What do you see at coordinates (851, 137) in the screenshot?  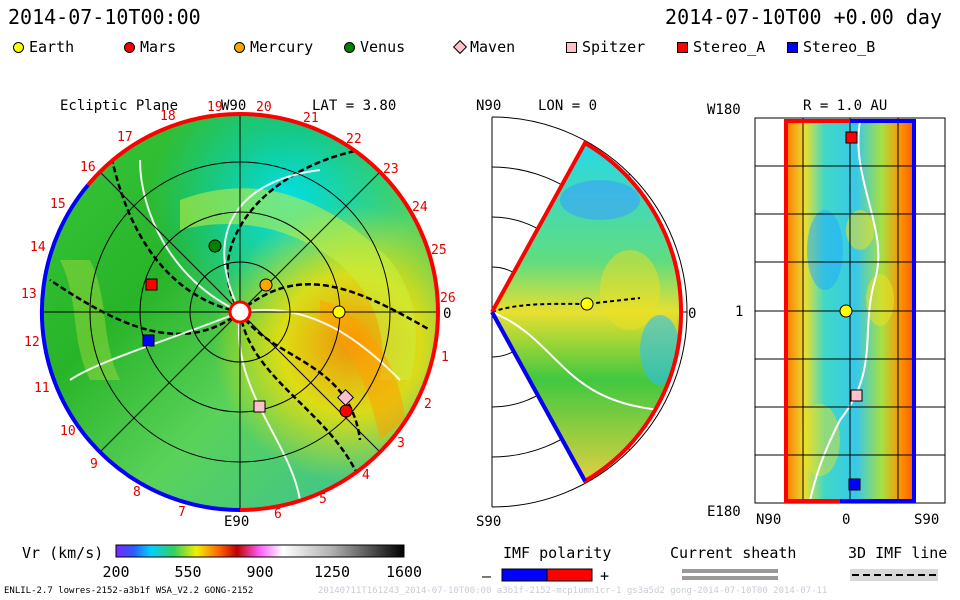 I see `radial-stereo-a-marker` at bounding box center [851, 137].